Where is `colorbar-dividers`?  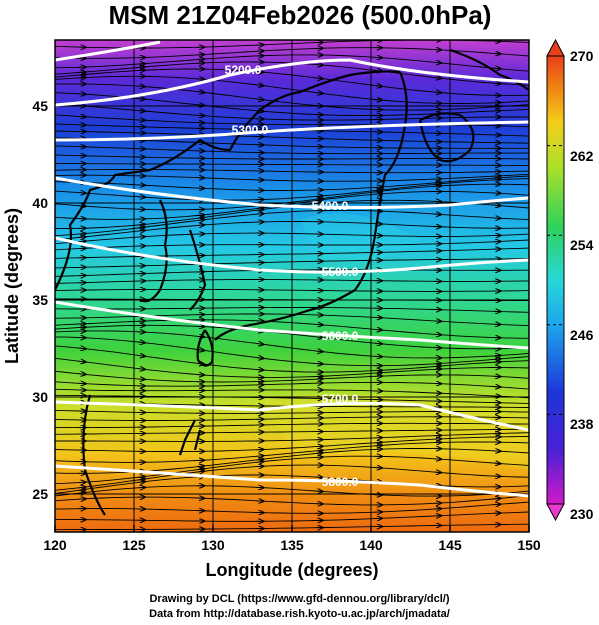 colorbar-dividers is located at coordinates (555, 280).